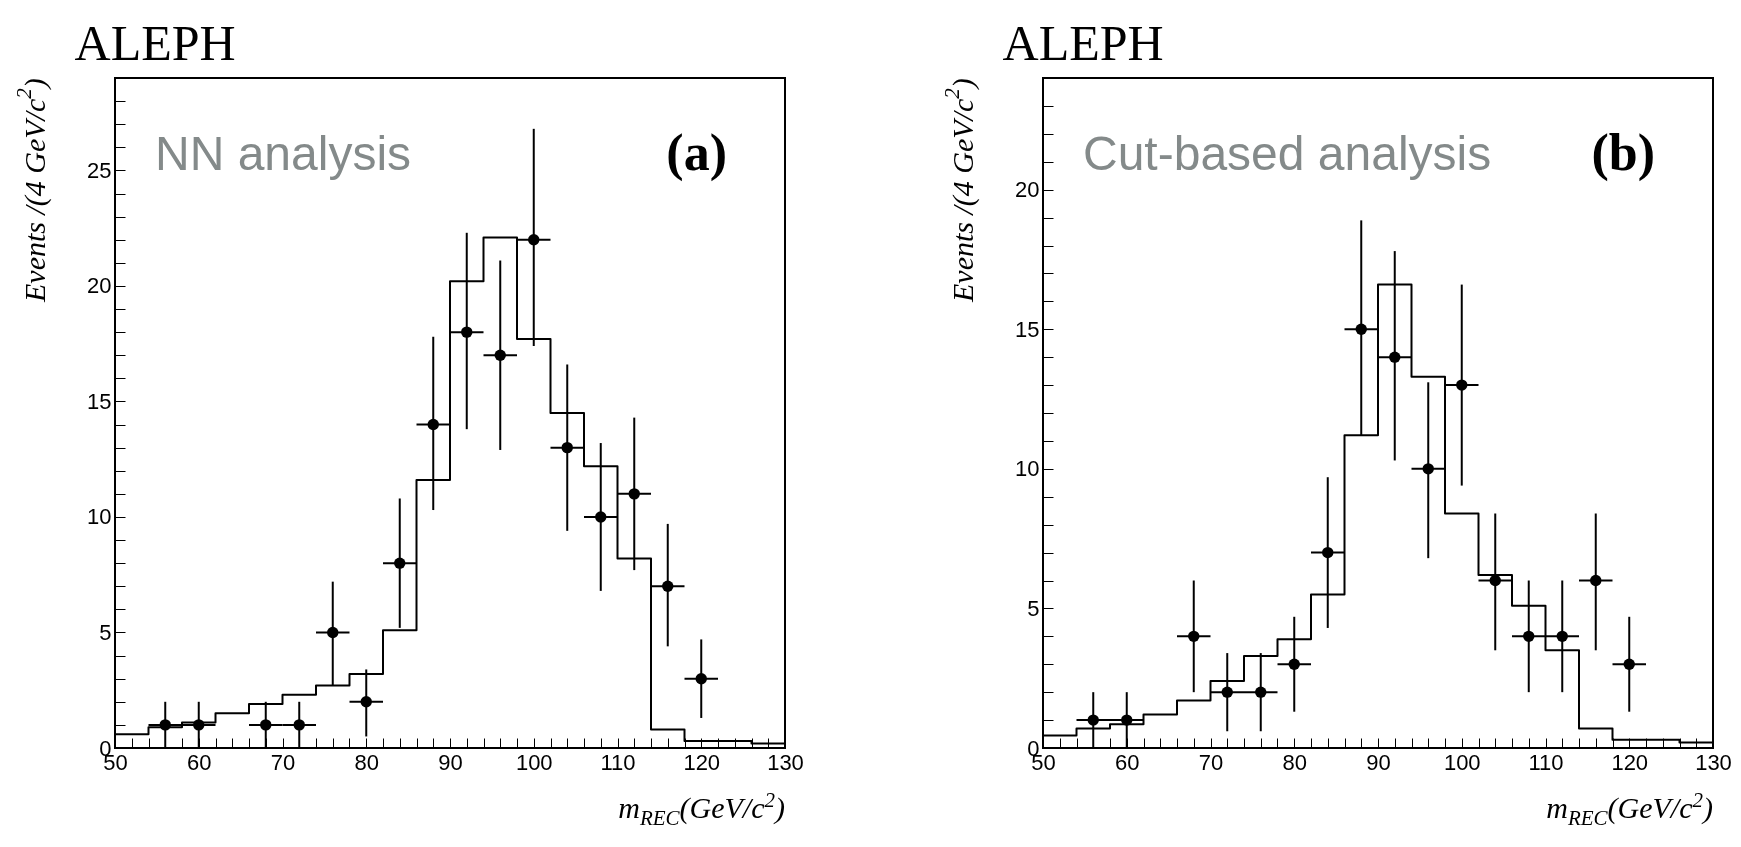 The image size is (1741, 847). I want to click on y-tick-label: 25, so click(99, 170).